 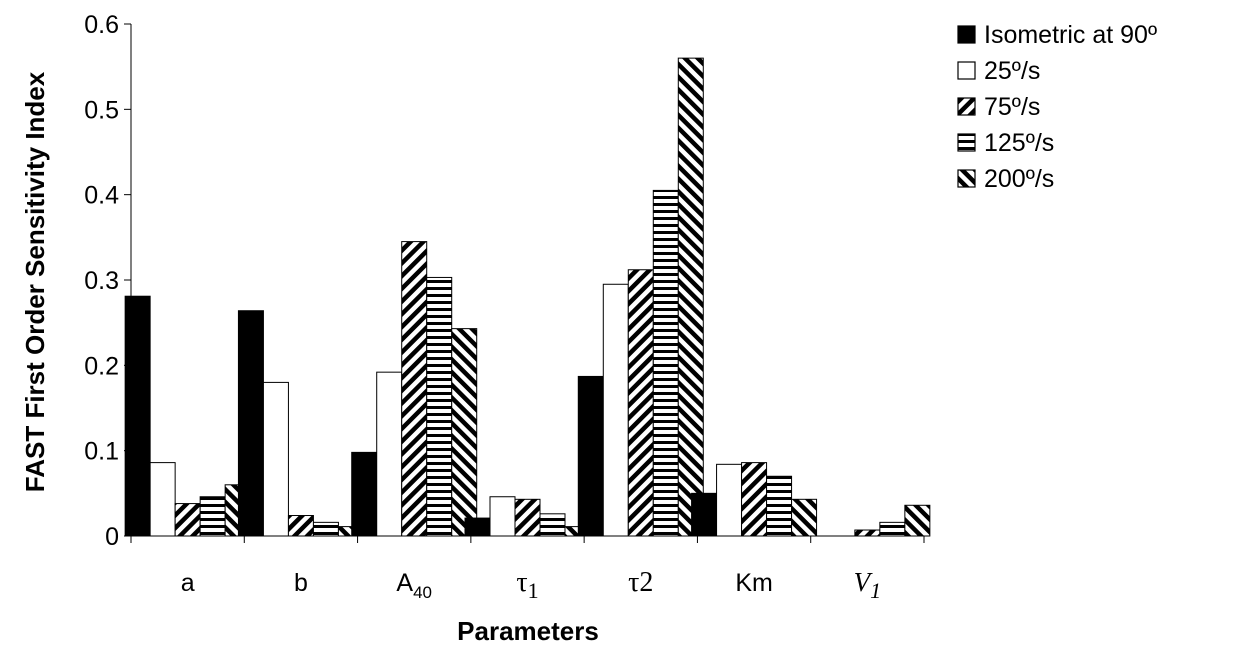 I want to click on y-tick-label: 0, so click(x=112, y=537).